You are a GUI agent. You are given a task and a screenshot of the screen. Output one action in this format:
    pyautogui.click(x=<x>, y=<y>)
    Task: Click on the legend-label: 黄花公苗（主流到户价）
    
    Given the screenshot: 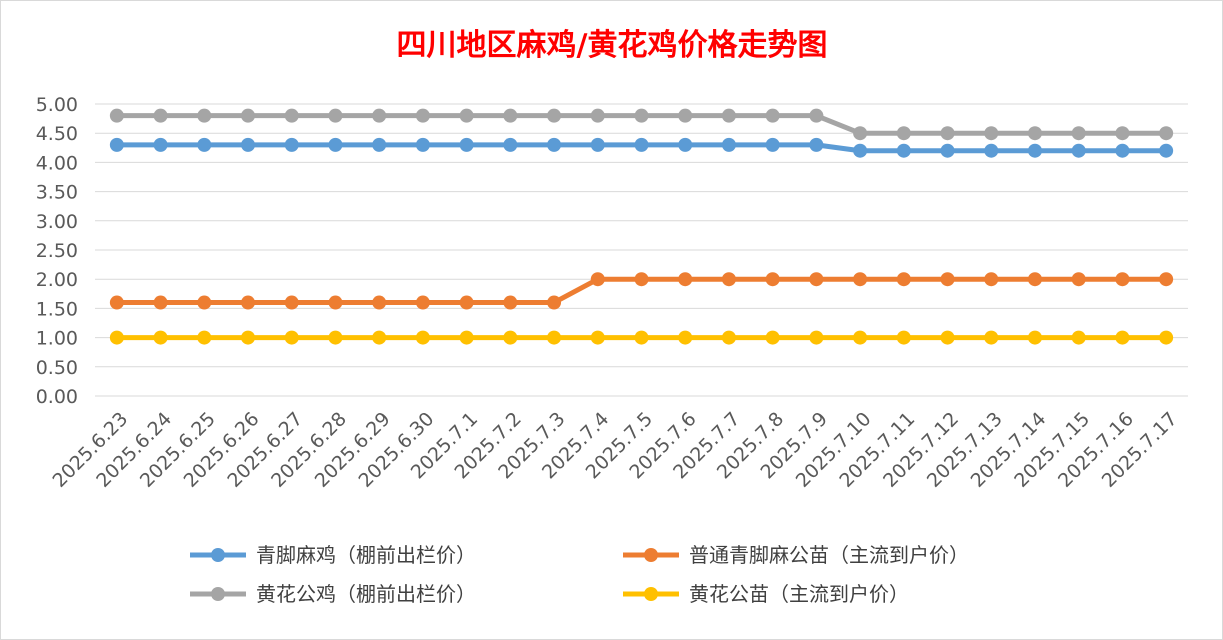 What is the action you would take?
    pyautogui.click(x=799, y=594)
    